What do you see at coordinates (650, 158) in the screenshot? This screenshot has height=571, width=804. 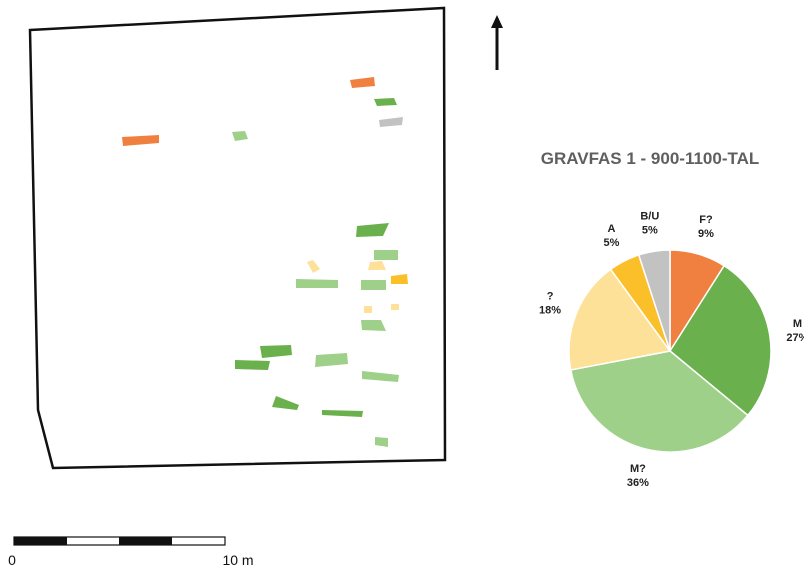 I see `chart-title: GRAVFAS 1 - 900-1100-TAL` at bounding box center [650, 158].